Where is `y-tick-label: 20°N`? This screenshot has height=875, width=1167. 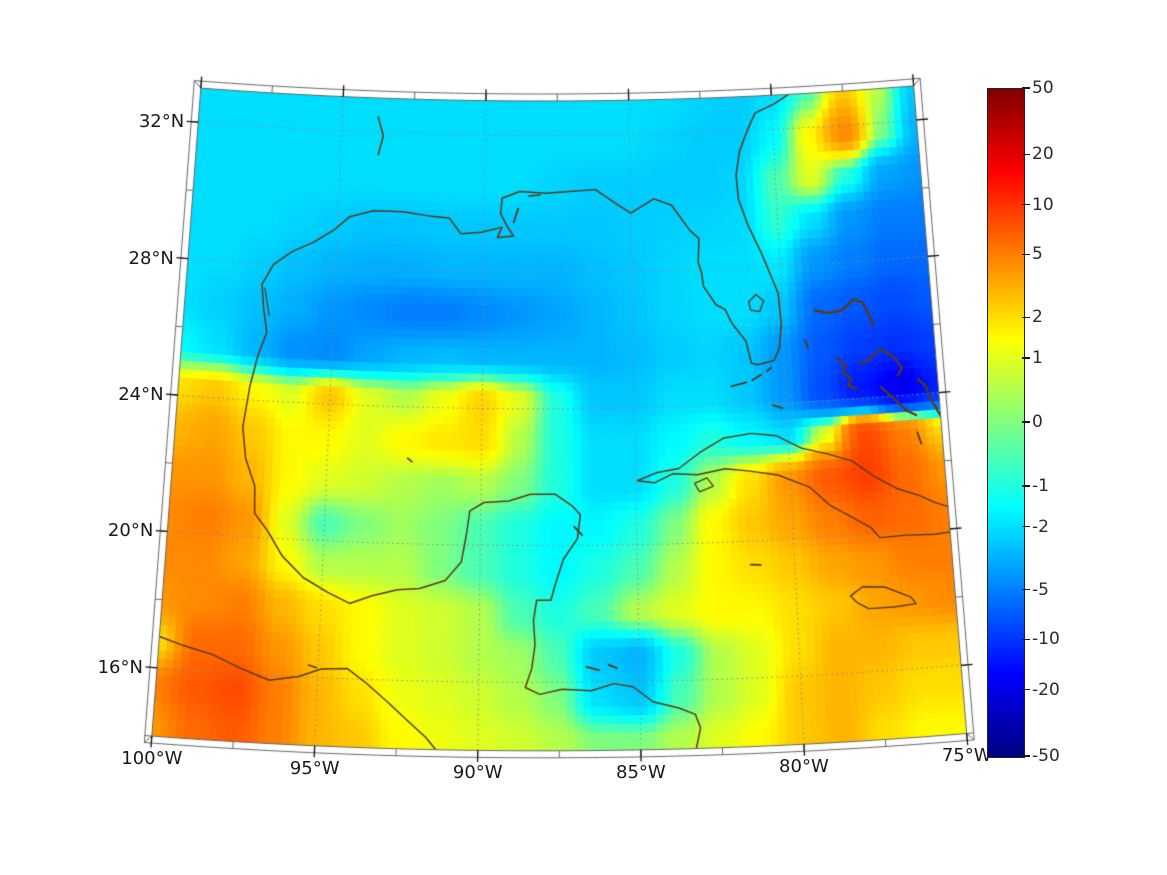 y-tick-label: 20°N is located at coordinates (130, 531).